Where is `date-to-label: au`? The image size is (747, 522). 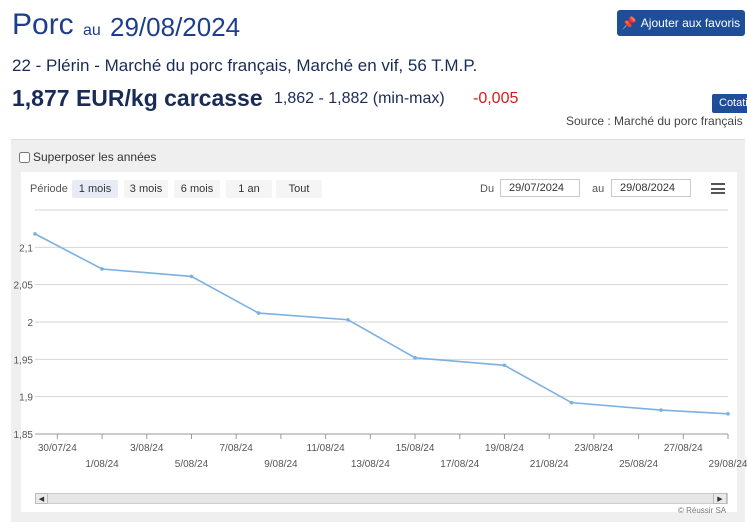 date-to-label: au is located at coordinates (598, 189).